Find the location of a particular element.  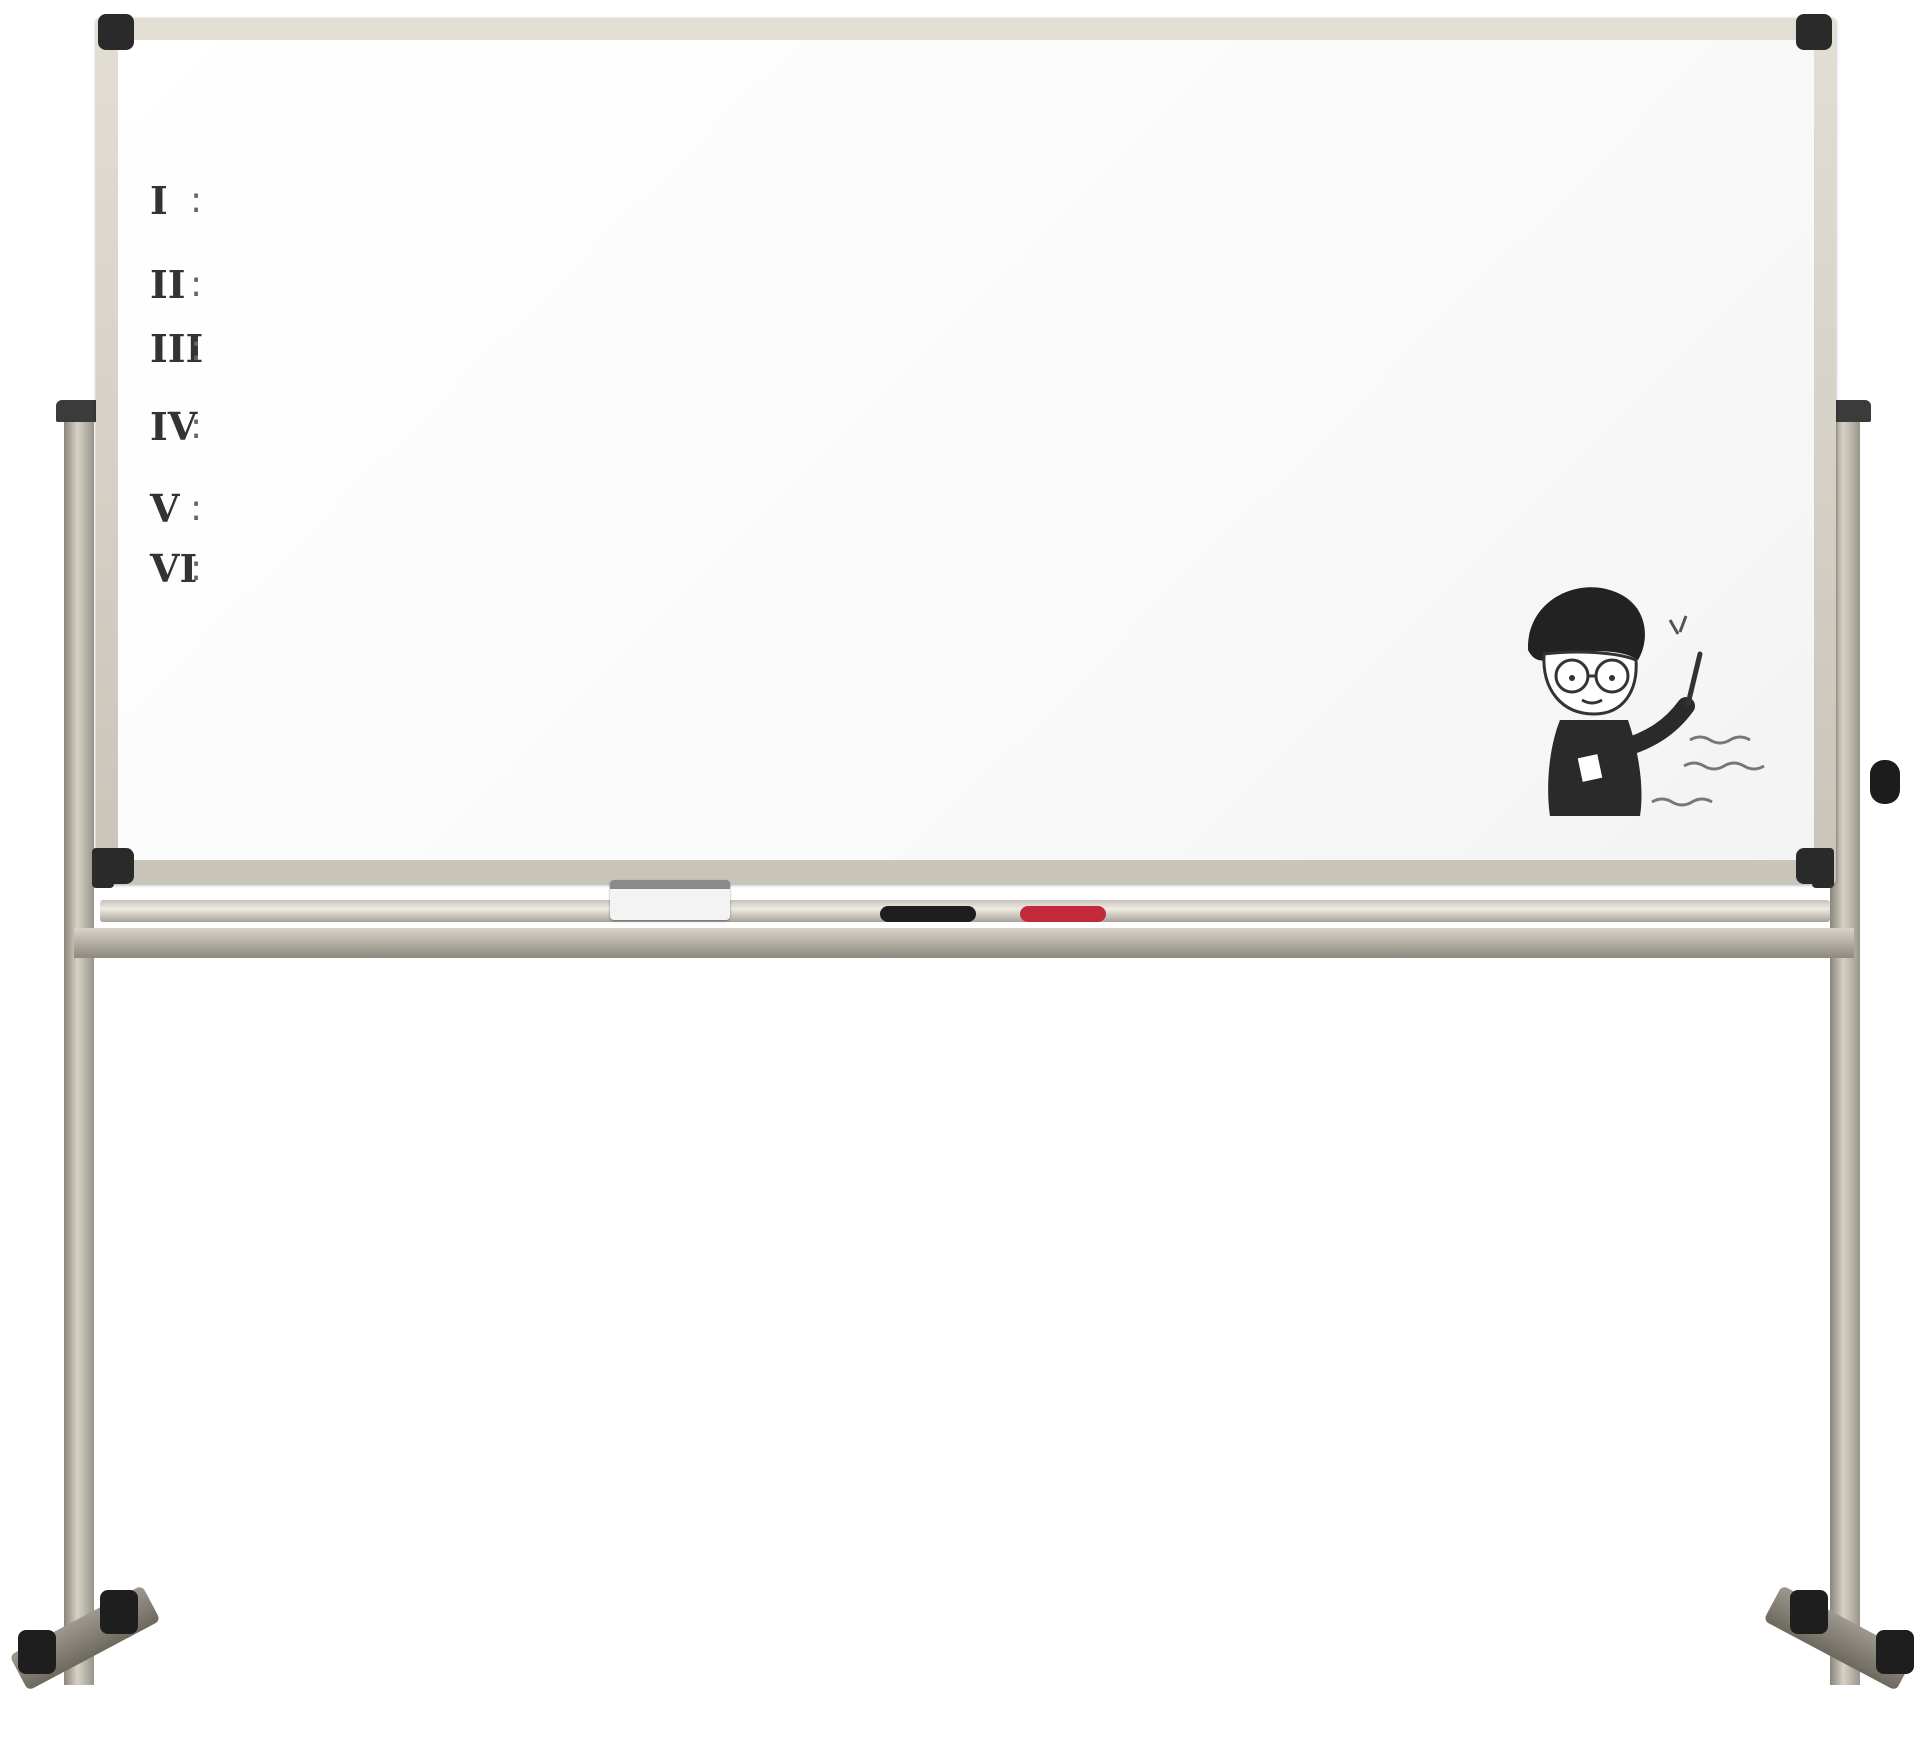

row-number: IV is located at coordinates (174, 426).